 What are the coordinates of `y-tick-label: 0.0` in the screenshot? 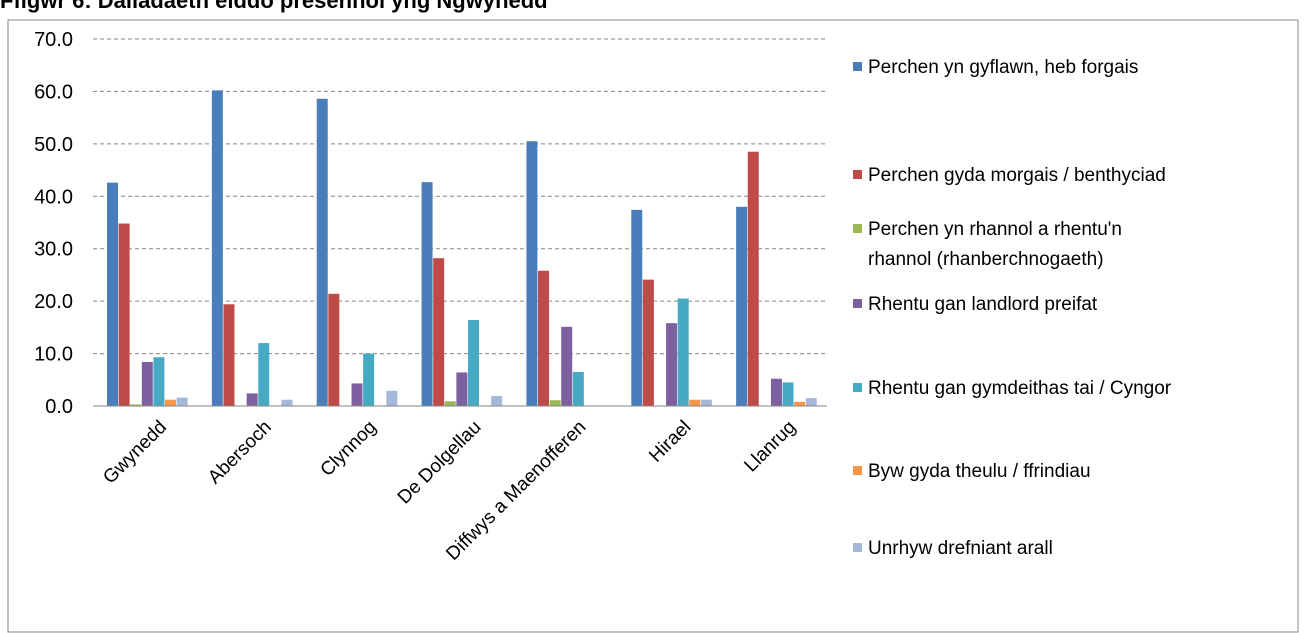 It's located at (59, 407).